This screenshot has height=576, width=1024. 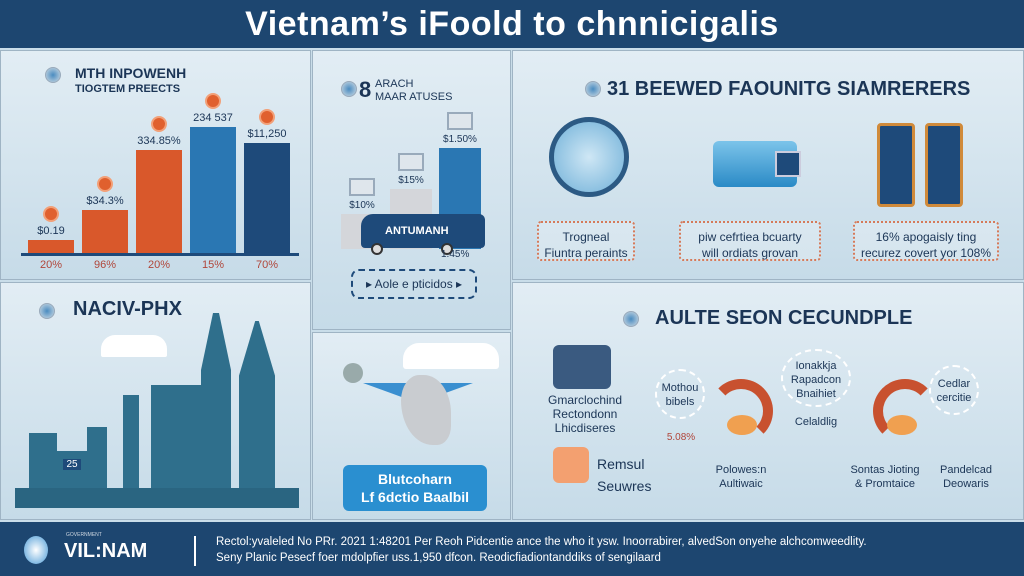 I want to click on location-icon, so click(x=631, y=319).